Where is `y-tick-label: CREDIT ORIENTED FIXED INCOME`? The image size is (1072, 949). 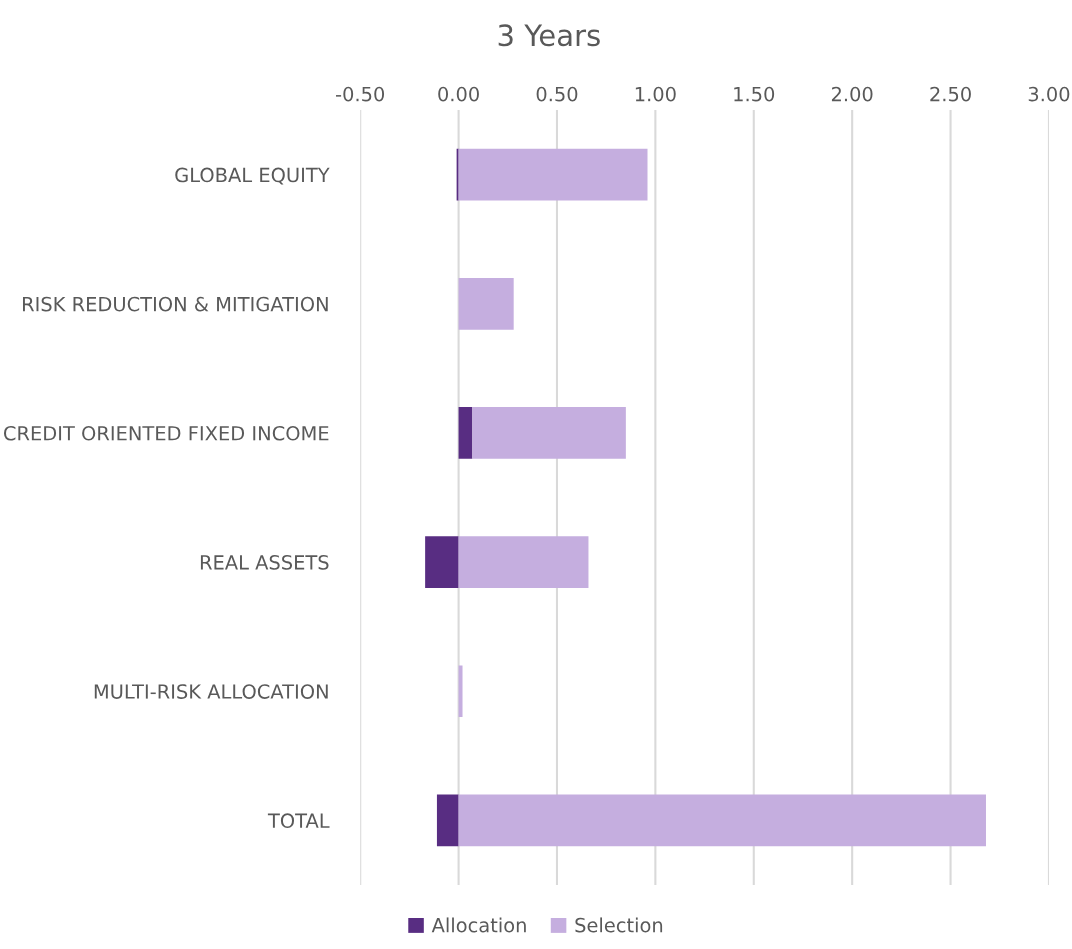
y-tick-label: CREDIT ORIENTED FIXED INCOME is located at coordinates (166, 433).